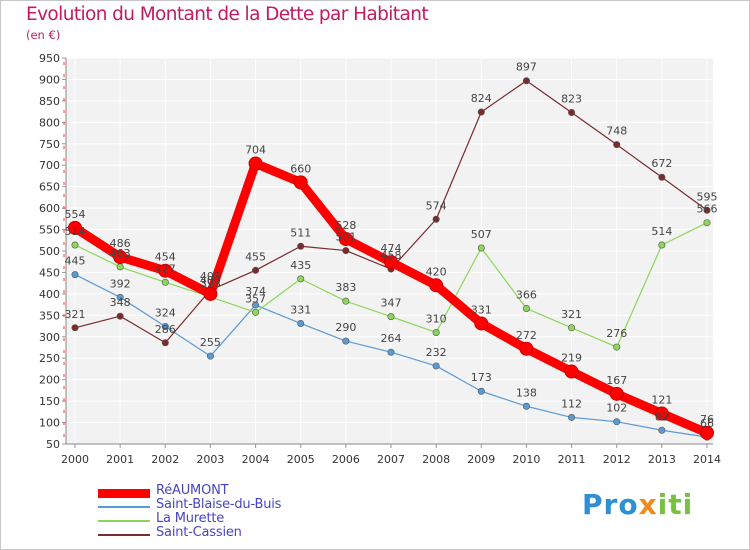 This screenshot has width=750, height=550. Describe the element at coordinates (661, 163) in the screenshot. I see `data-label-3: 672` at that location.